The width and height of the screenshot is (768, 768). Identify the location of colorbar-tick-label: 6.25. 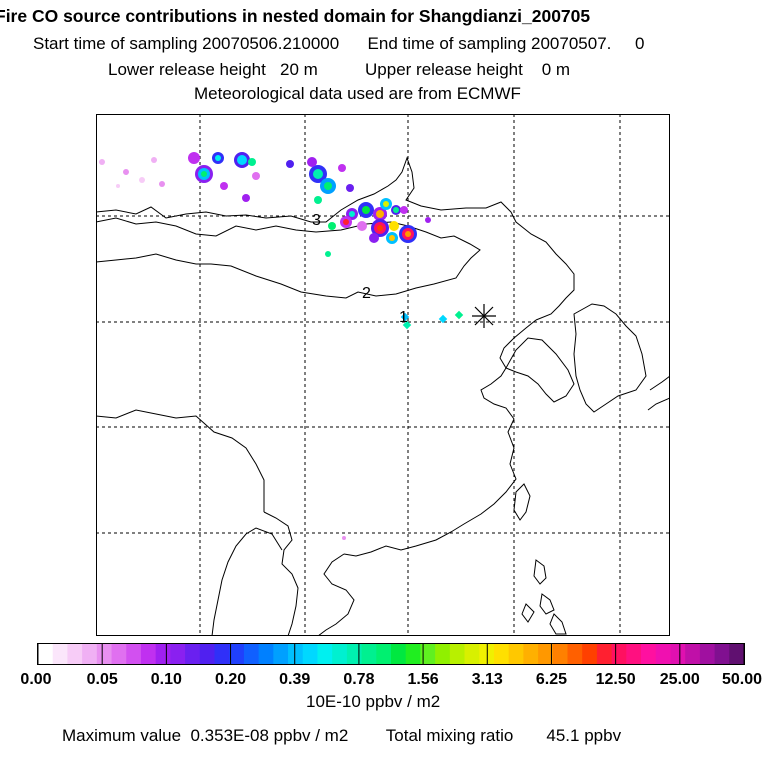
(551, 679).